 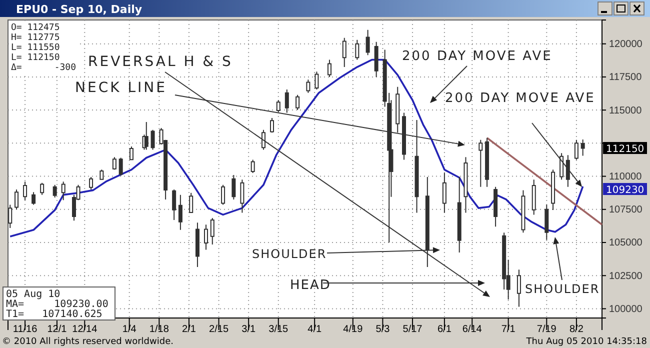 I want to click on x-tick-label: 1/4, so click(x=129, y=329).